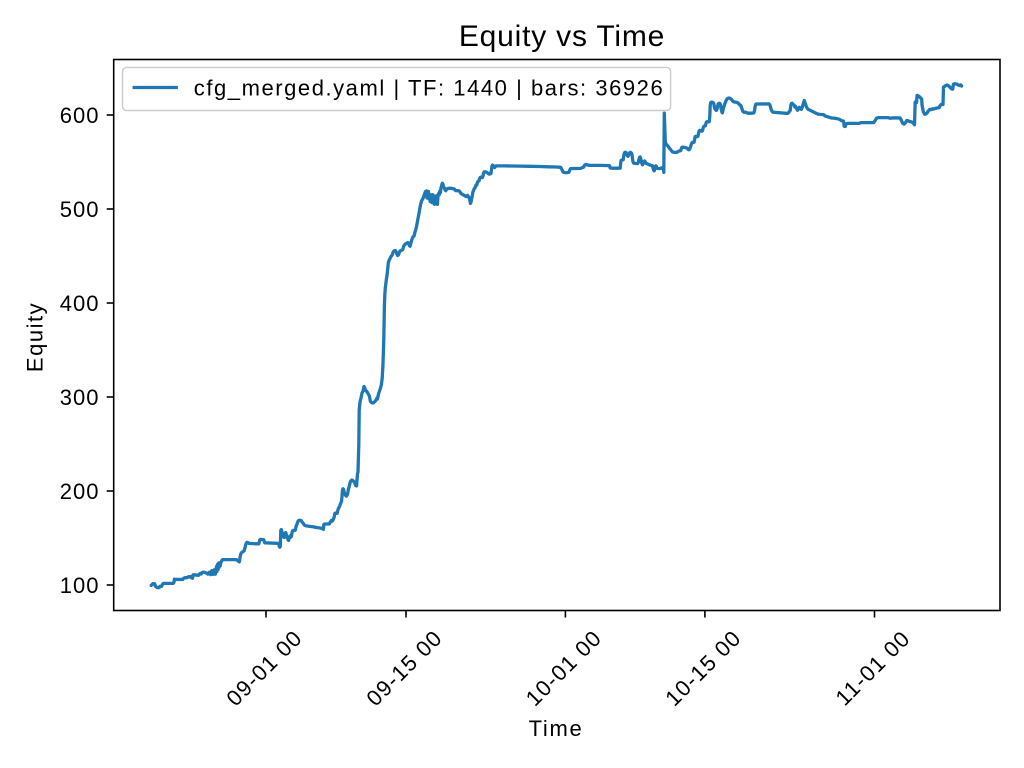 This screenshot has width=1024, height=768. What do you see at coordinates (80, 209) in the screenshot?
I see `svg-text: 500` at bounding box center [80, 209].